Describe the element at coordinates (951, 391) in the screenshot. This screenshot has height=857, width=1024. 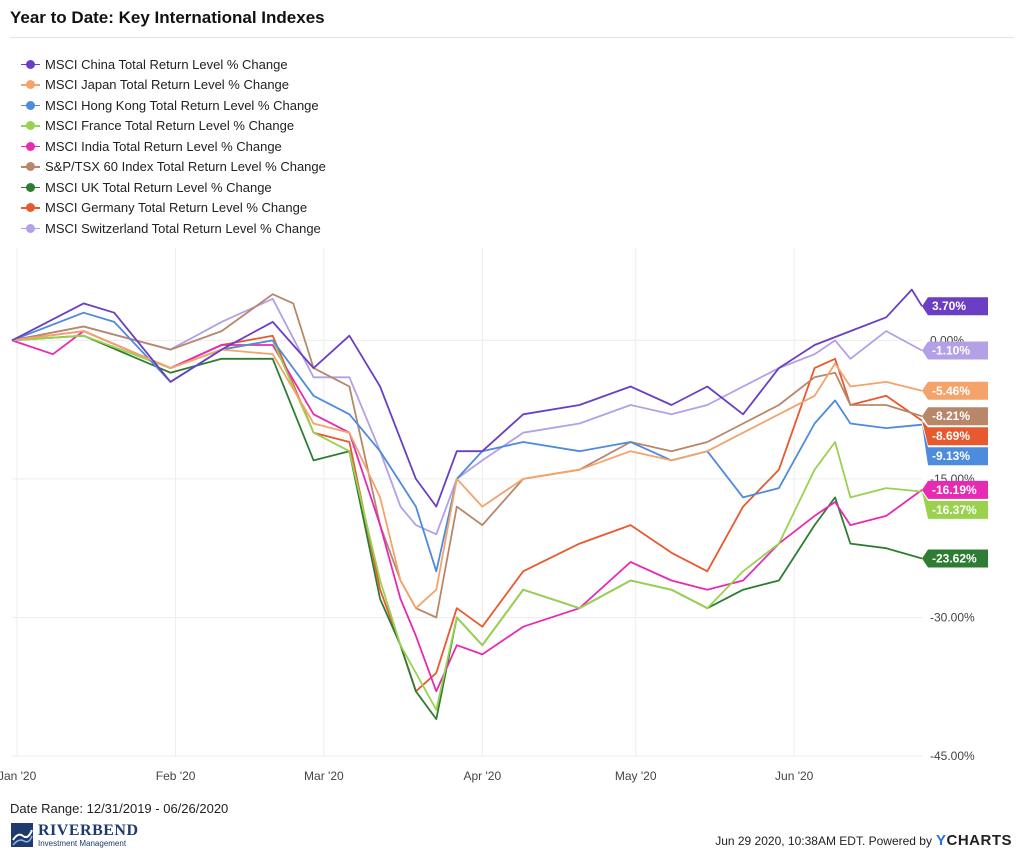
I see `end-label: -5.46%` at that location.